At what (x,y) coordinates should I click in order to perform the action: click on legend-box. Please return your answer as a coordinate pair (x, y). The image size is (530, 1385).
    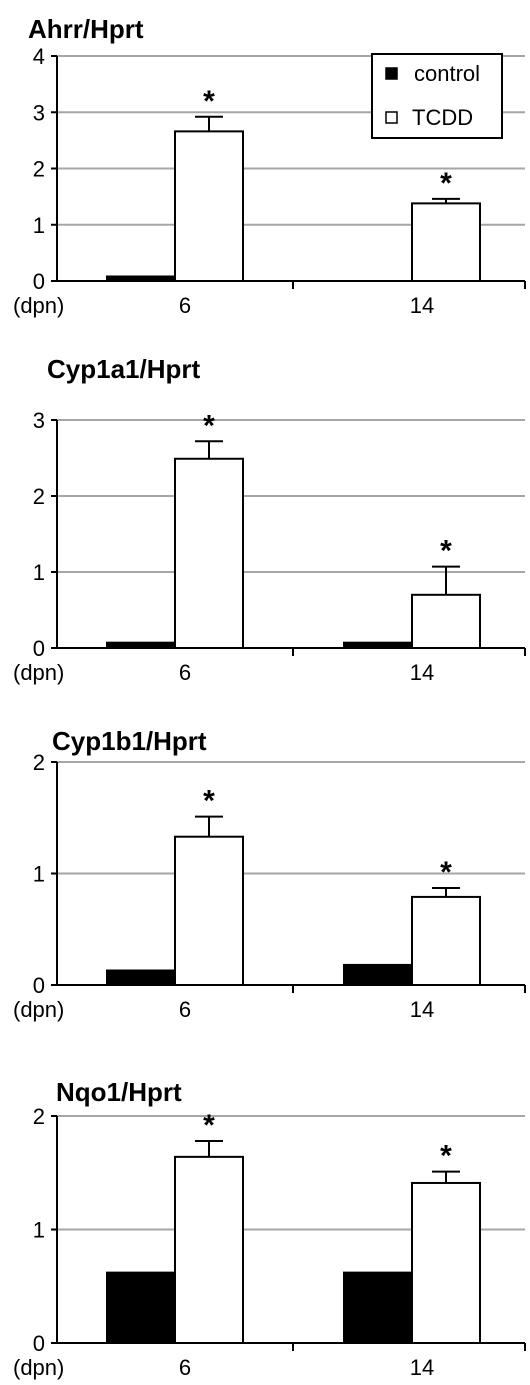
    Looking at the image, I should click on (437, 96).